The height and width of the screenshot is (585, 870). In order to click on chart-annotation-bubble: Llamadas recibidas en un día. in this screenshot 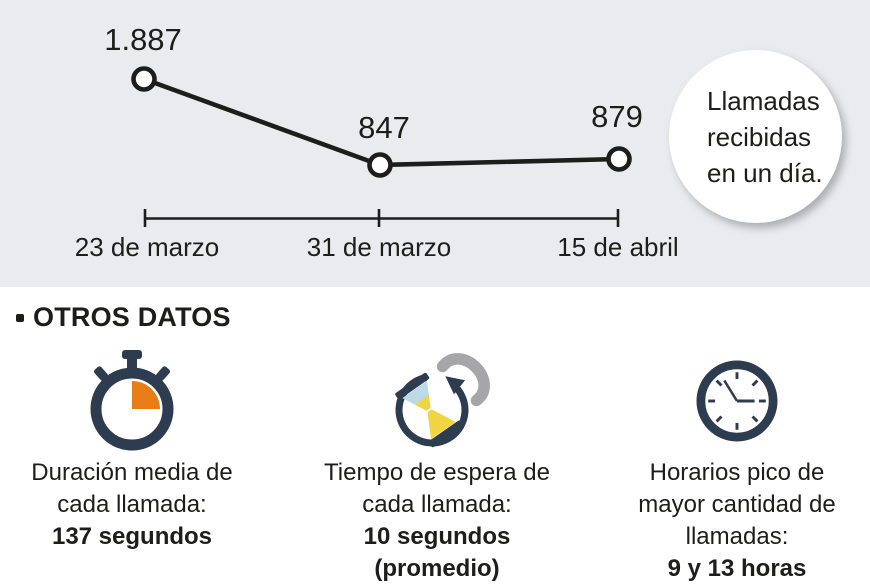, I will do `click(755, 136)`.